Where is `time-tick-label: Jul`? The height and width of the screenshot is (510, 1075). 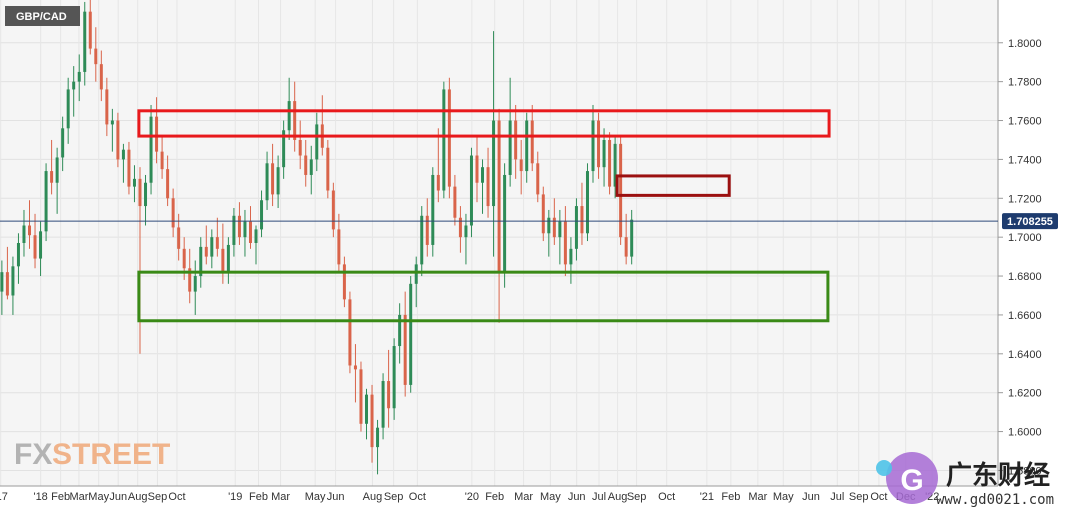 time-tick-label: Jul is located at coordinates (837, 497).